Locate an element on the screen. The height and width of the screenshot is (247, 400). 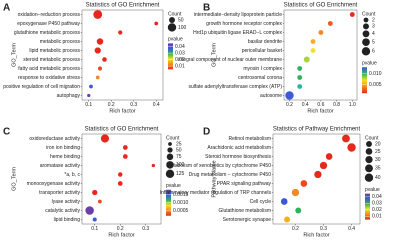
y-axis-label: GO_Term is located at coordinates (14, 55).